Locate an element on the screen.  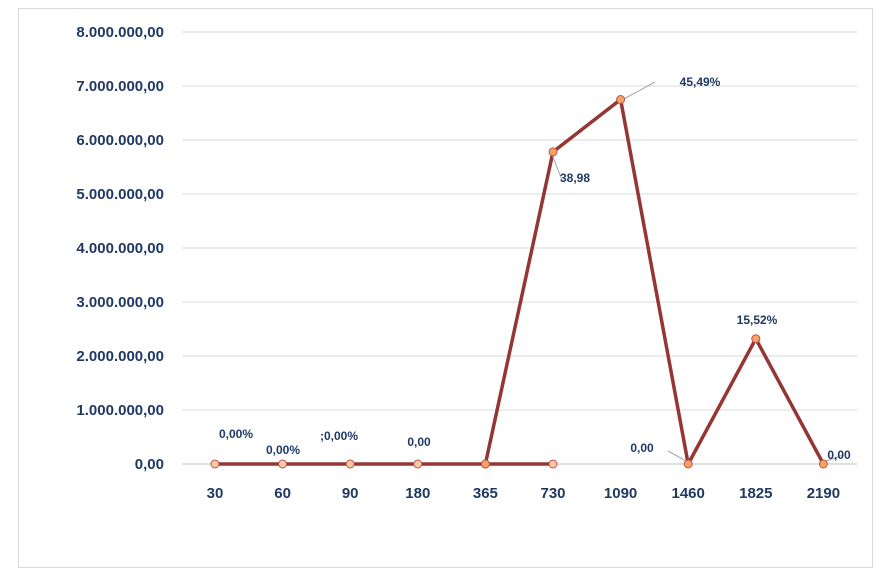
y-tick-label: 1.000.000,00 is located at coordinates (120, 410).